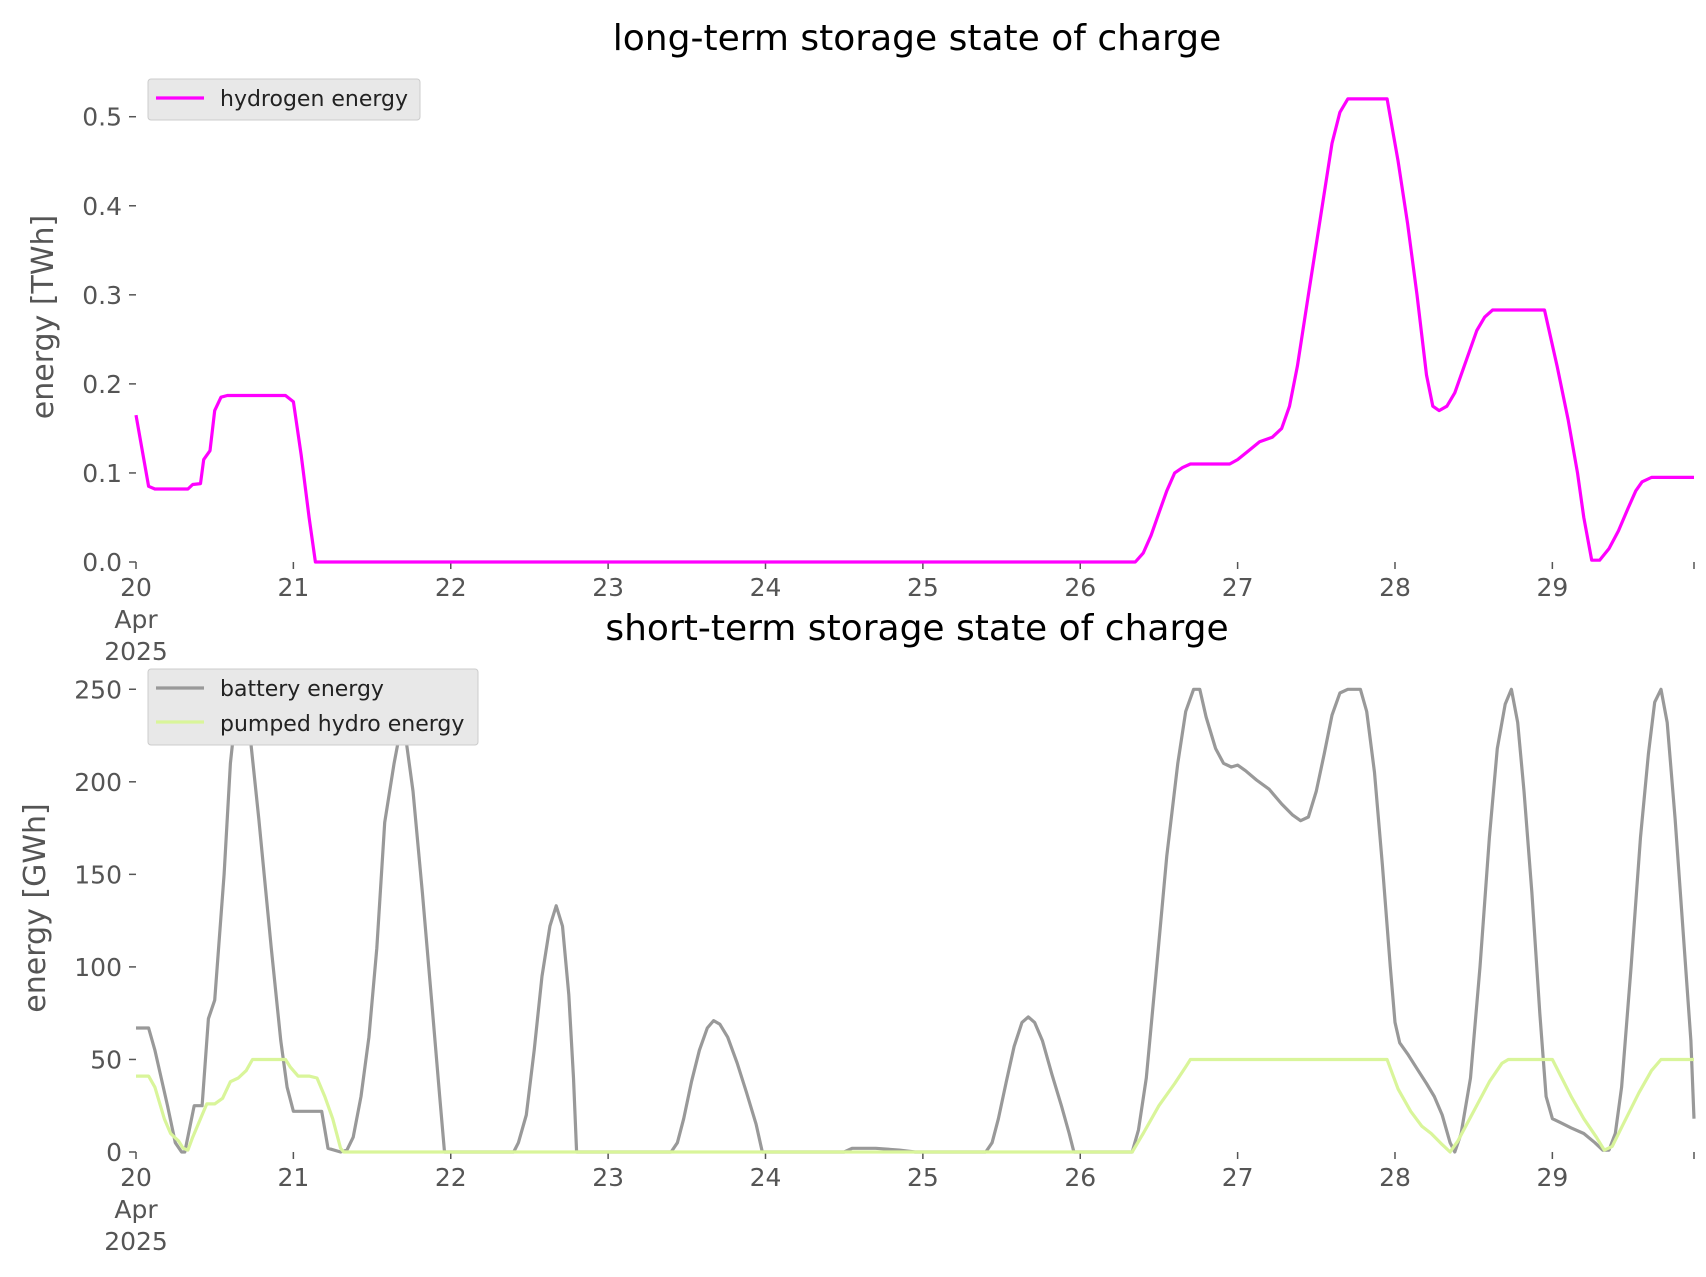  Describe the element at coordinates (98, 967) in the screenshot. I see `y-tick-label: 100` at that location.